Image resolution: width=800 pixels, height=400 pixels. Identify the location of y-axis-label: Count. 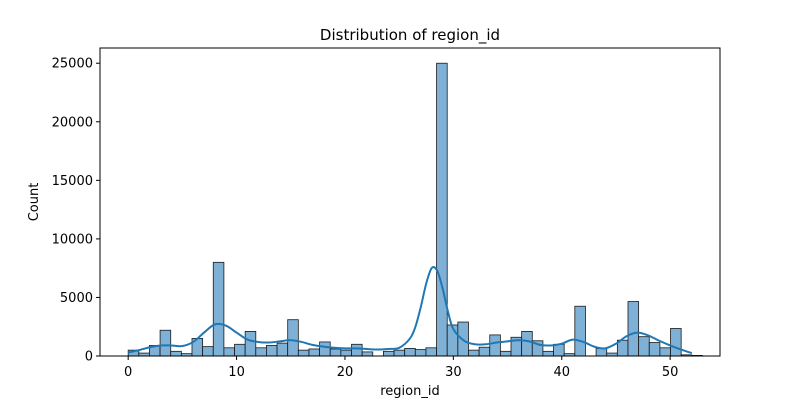
(34, 202).